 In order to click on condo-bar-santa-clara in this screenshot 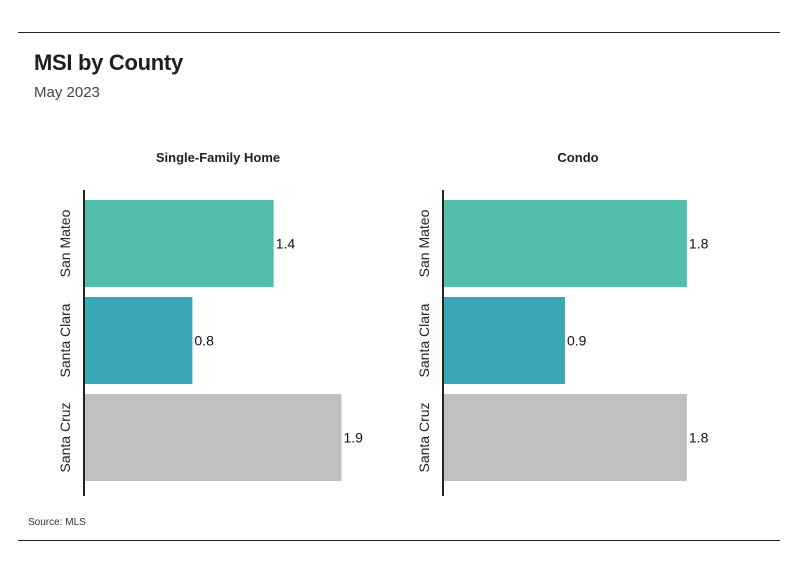, I will do `click(504, 340)`.